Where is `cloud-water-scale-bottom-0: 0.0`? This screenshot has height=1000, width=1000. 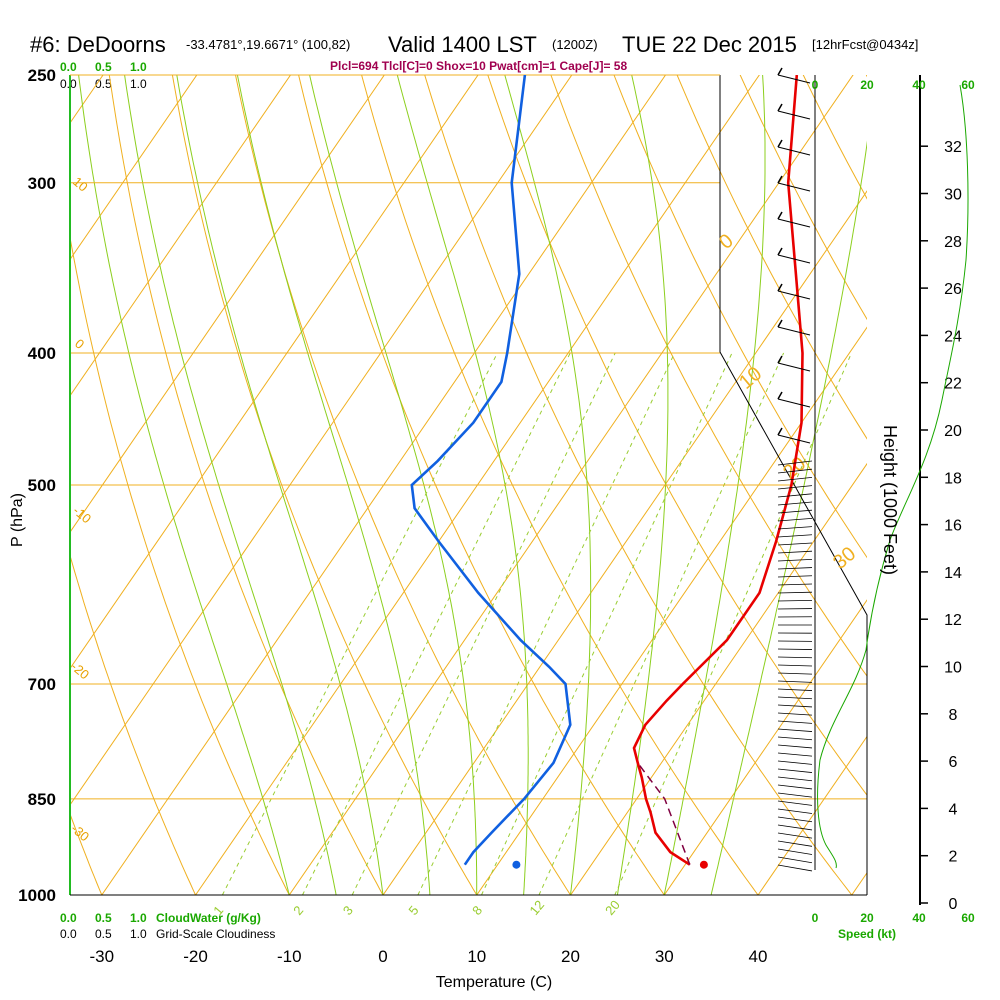 cloud-water-scale-bottom-0: 0.0 is located at coordinates (68, 918).